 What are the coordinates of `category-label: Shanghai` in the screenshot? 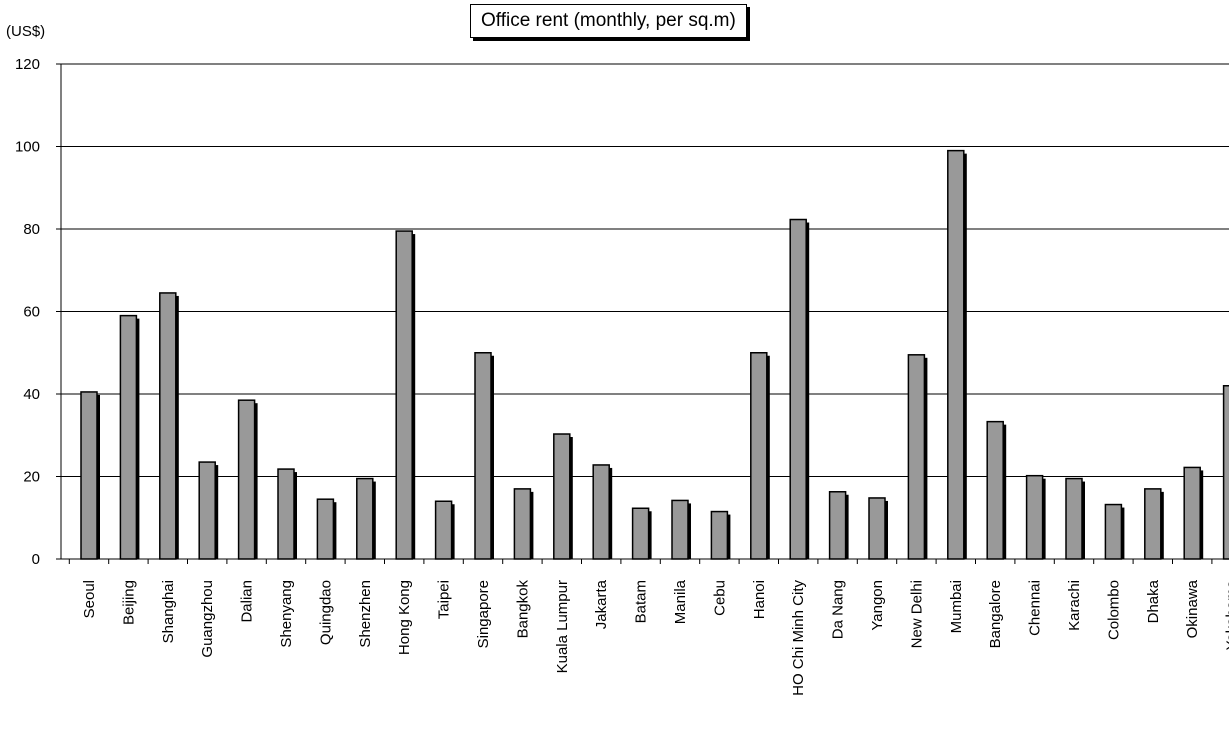 It's located at (168, 611).